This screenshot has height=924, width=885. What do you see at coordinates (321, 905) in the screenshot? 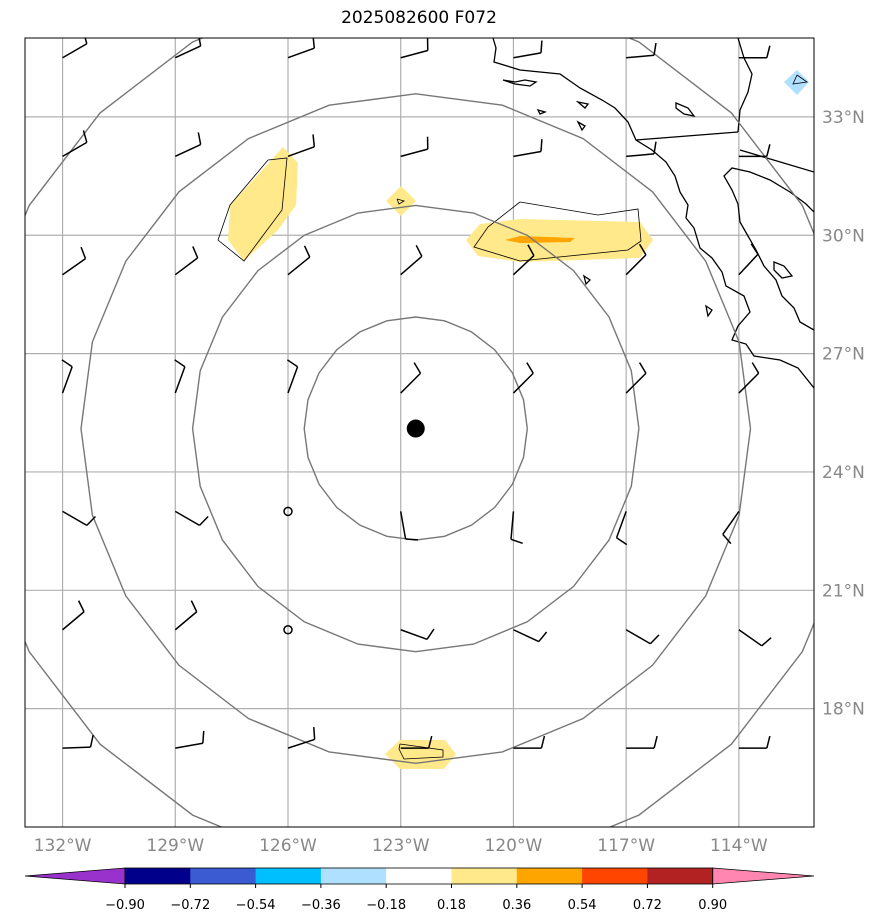
I see `colorbar-tick-label: −0.36` at bounding box center [321, 905].